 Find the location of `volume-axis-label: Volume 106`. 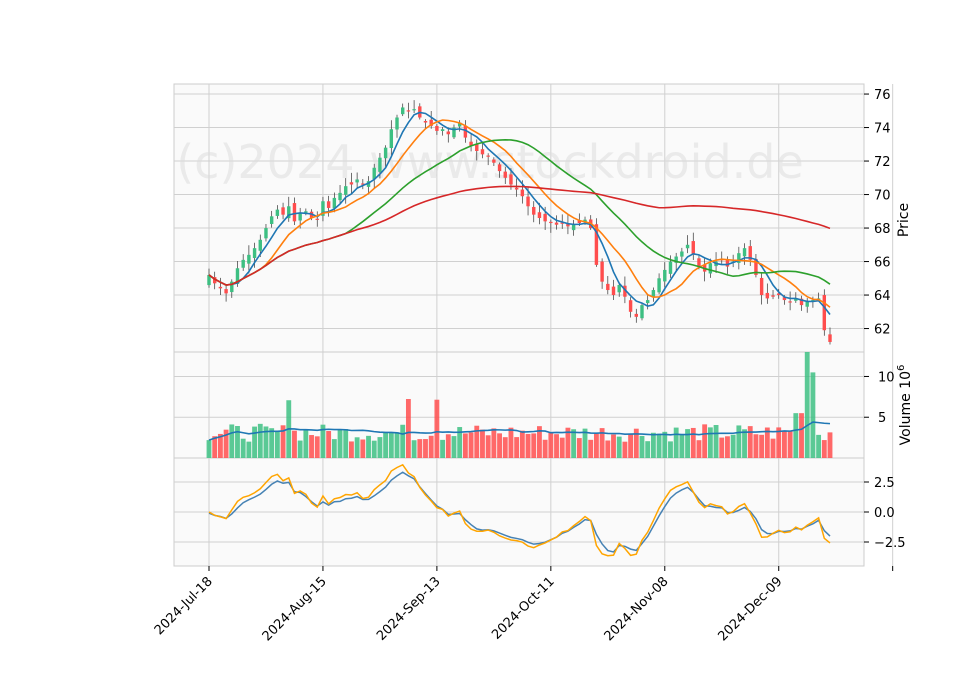

volume-axis-label: Volume 106 is located at coordinates (905, 405).